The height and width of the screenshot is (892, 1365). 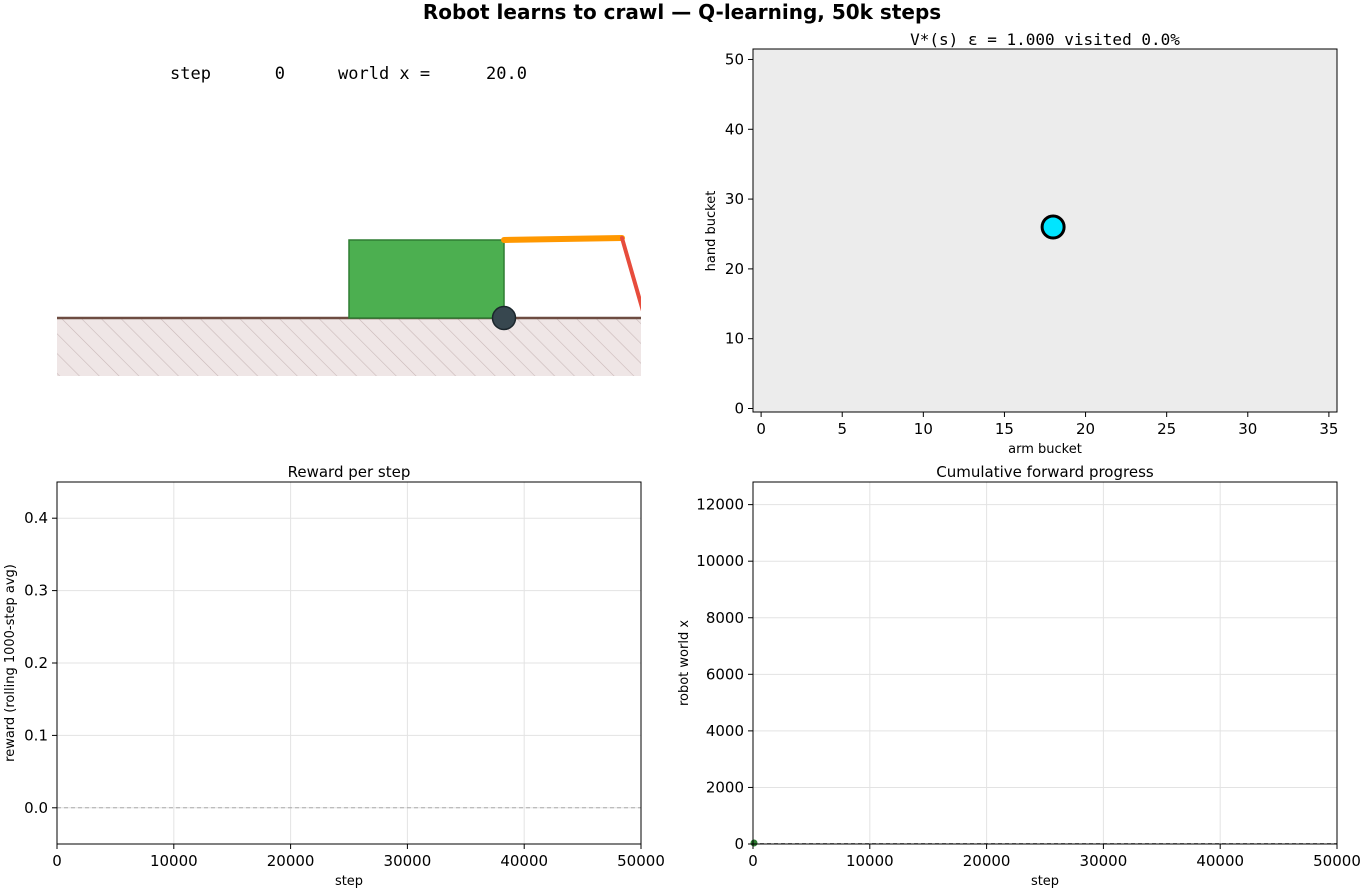 What do you see at coordinates (753, 861) in the screenshot?
I see `progress-xtick-label: 0` at bounding box center [753, 861].